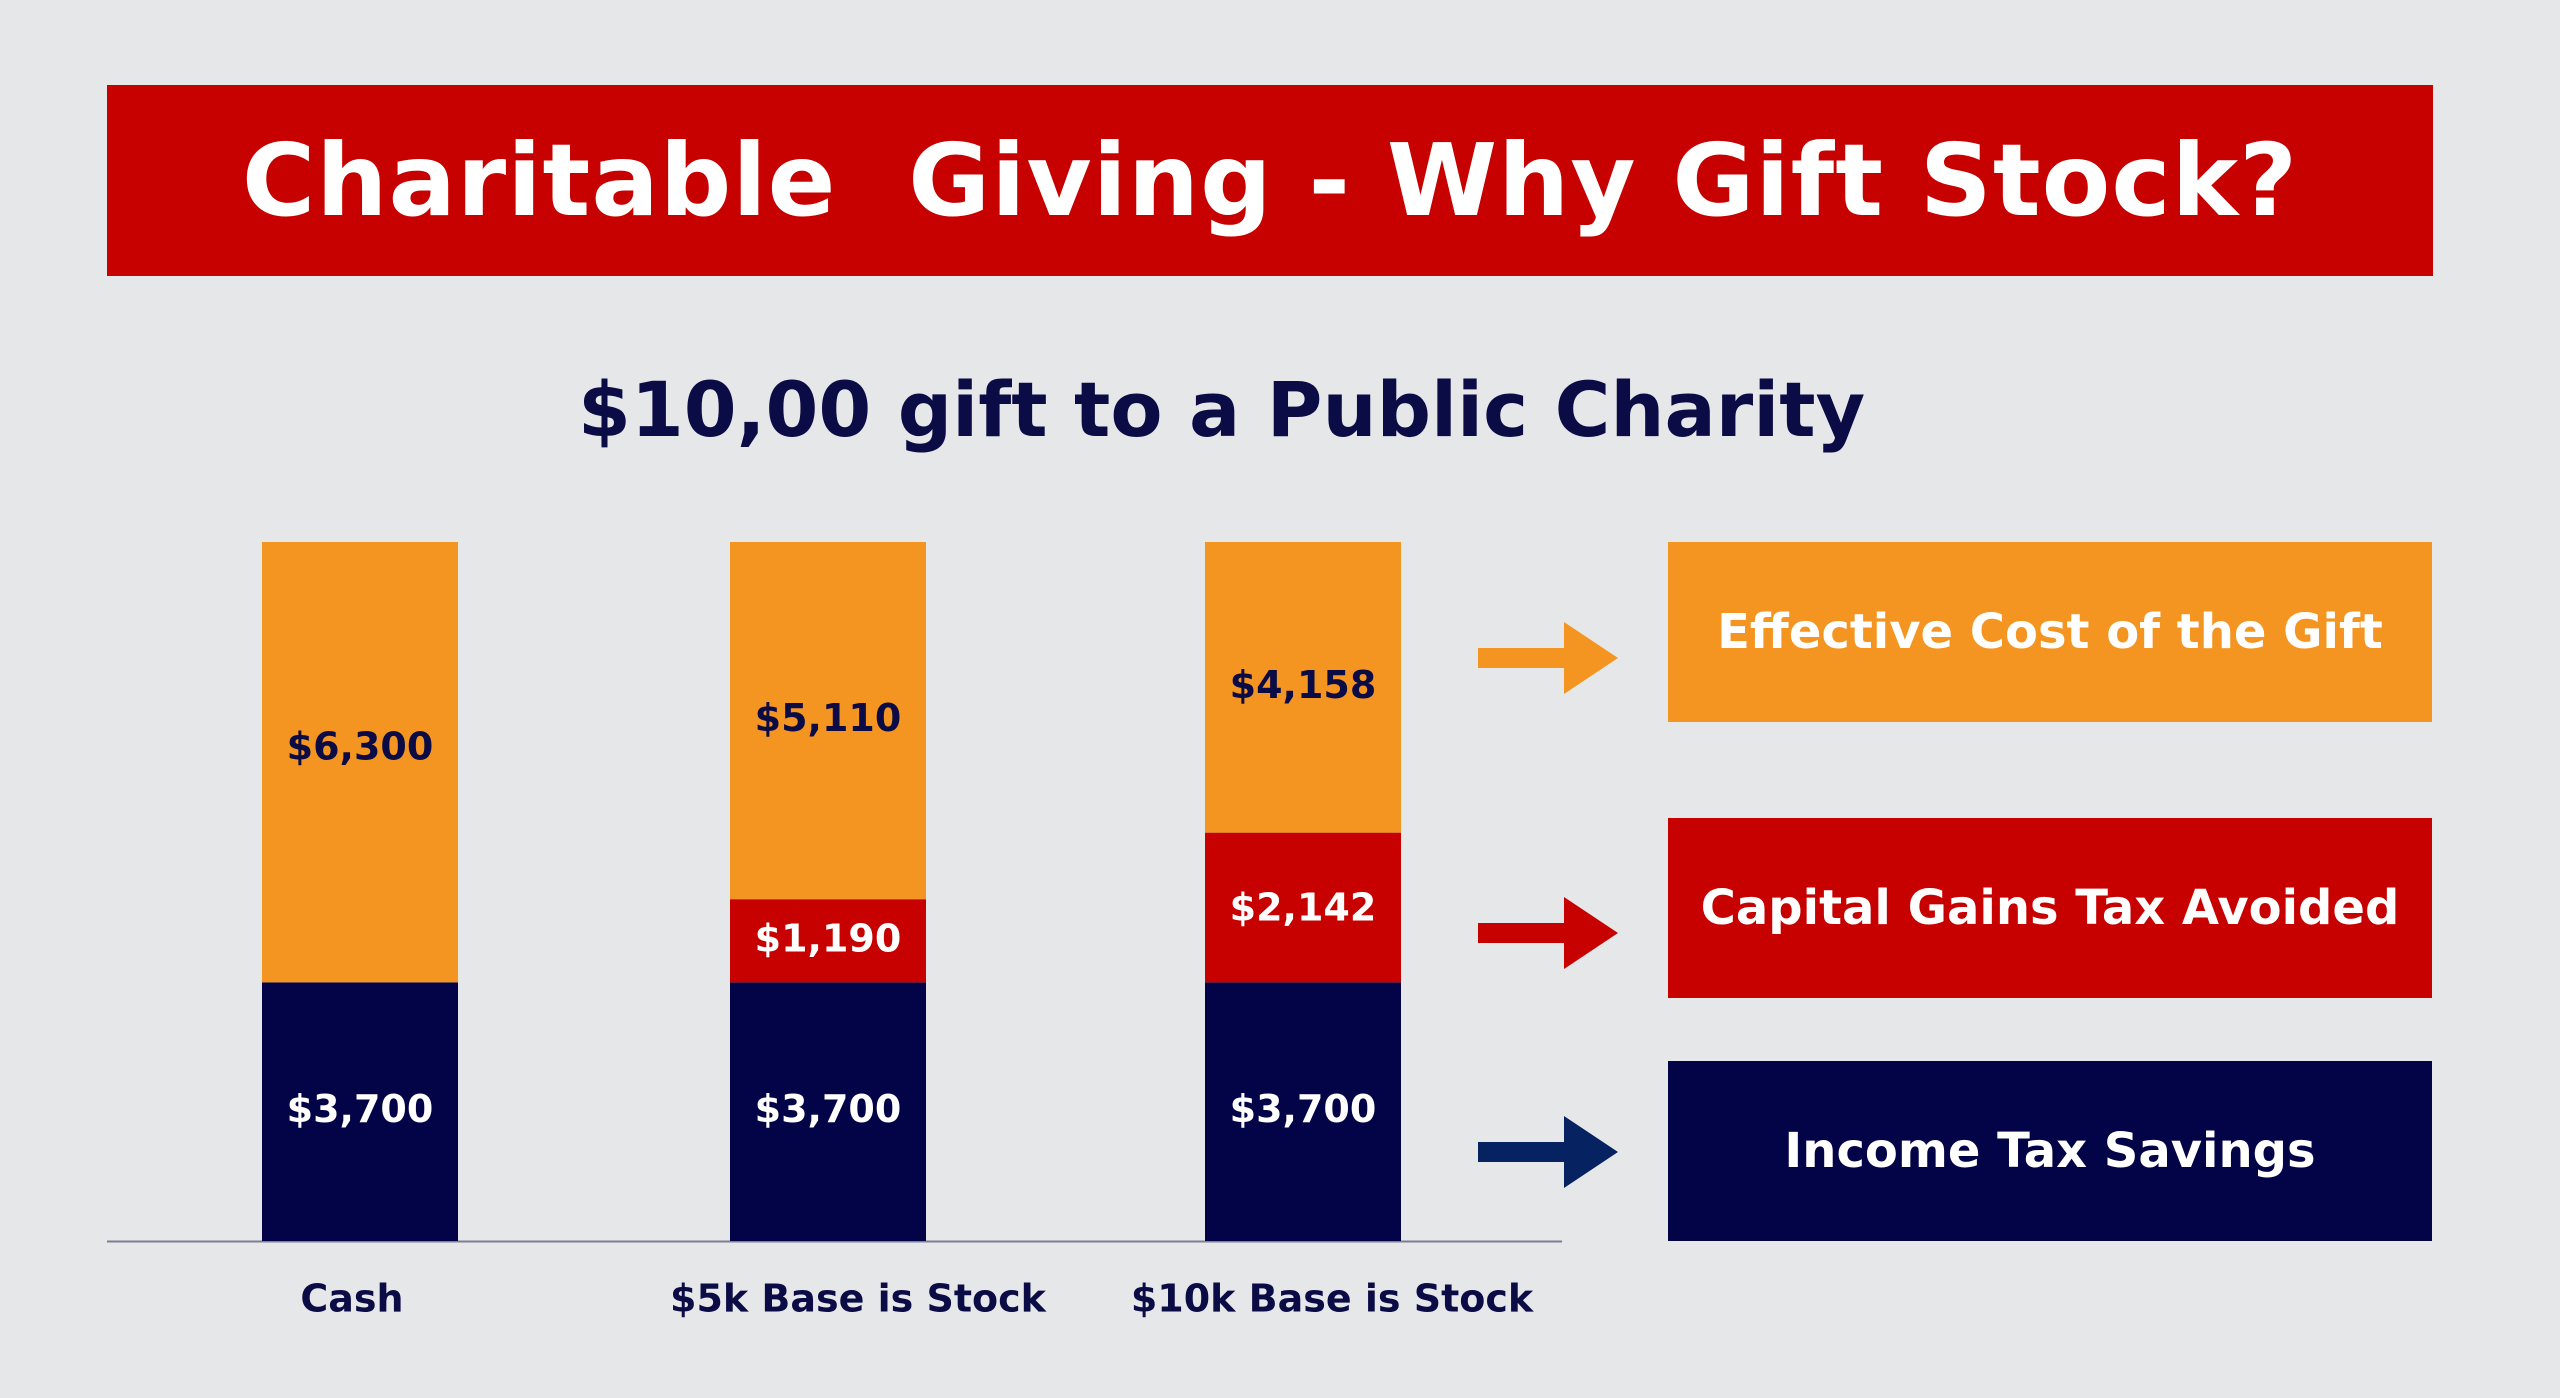 The height and width of the screenshot is (1398, 2560). I want to click on legend-item-effective-cost: Effective Cost of the Gift, so click(2050, 632).